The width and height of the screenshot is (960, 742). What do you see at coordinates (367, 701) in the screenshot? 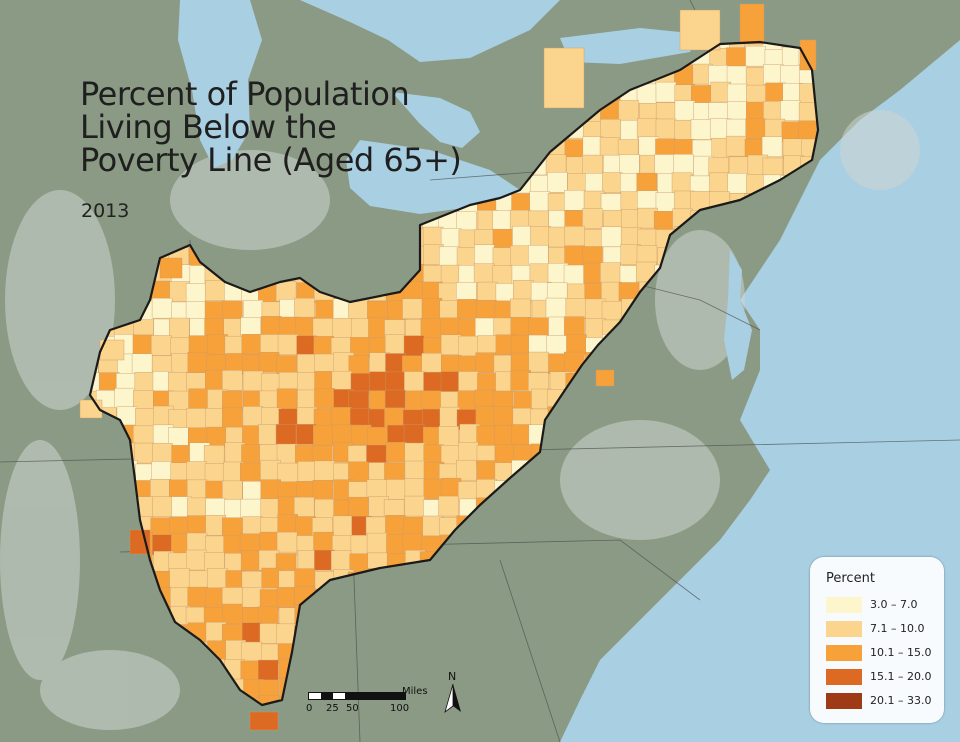
I see `scale-bar: Miles 0 25 50 100` at bounding box center [367, 701].